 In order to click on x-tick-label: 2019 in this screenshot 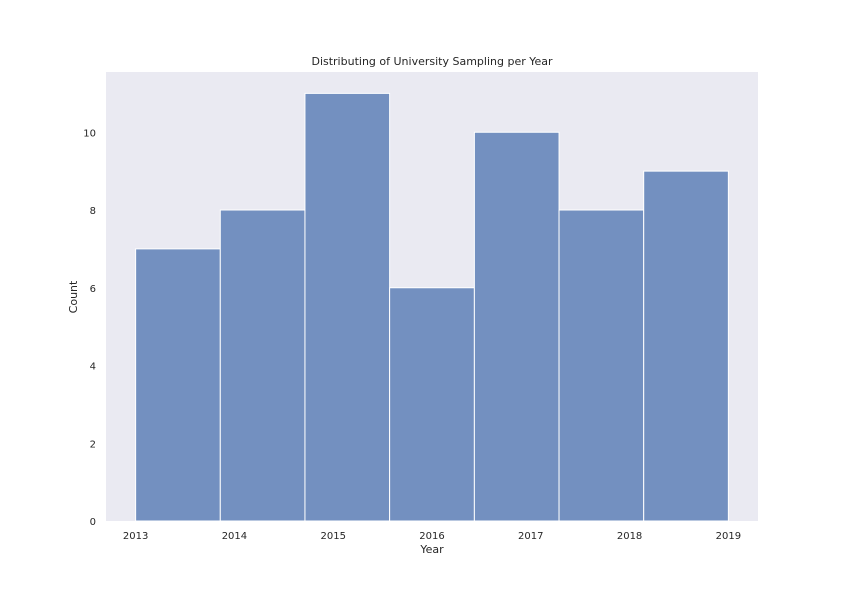, I will do `click(728, 536)`.